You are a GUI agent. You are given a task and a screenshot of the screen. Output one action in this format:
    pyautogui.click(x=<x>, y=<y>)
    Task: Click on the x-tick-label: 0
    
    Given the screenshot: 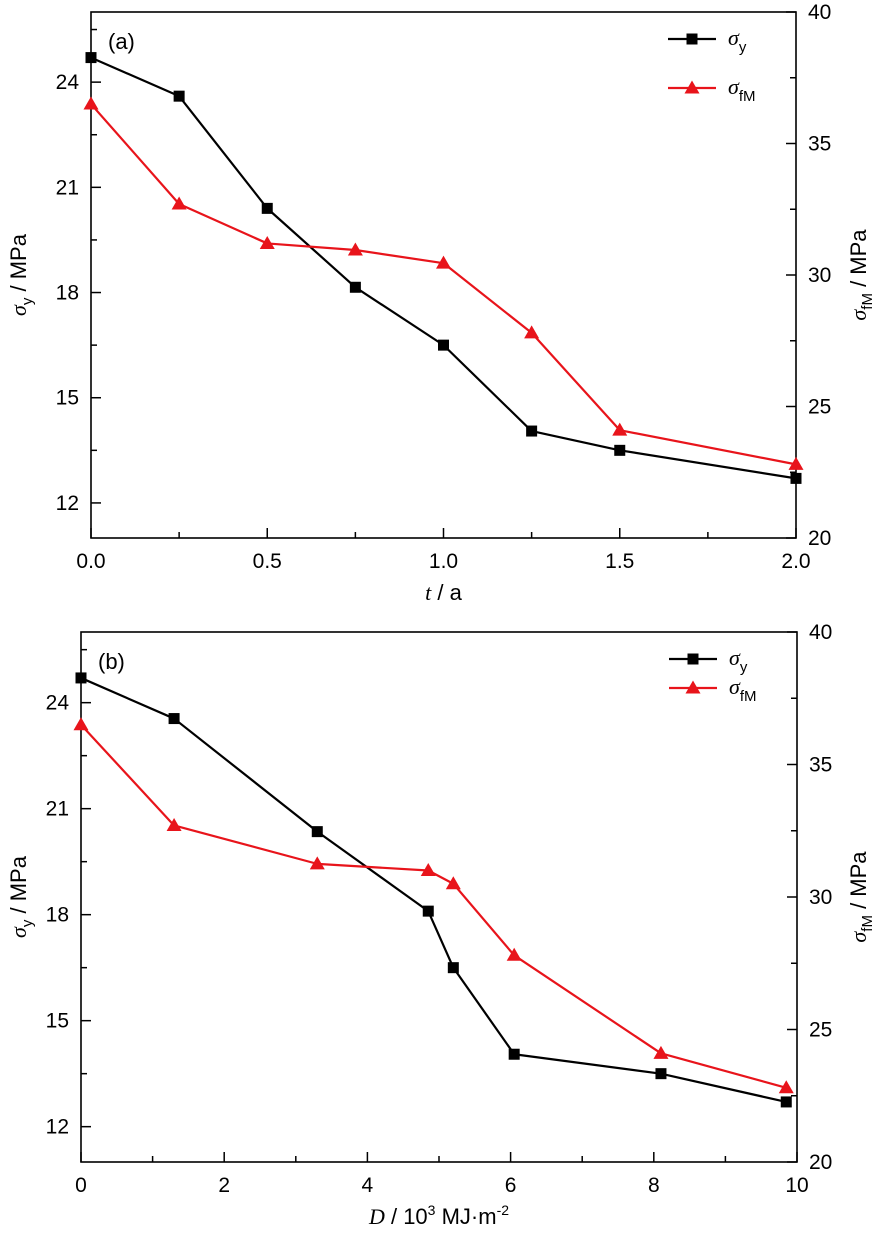 What is the action you would take?
    pyautogui.click(x=81, y=1185)
    